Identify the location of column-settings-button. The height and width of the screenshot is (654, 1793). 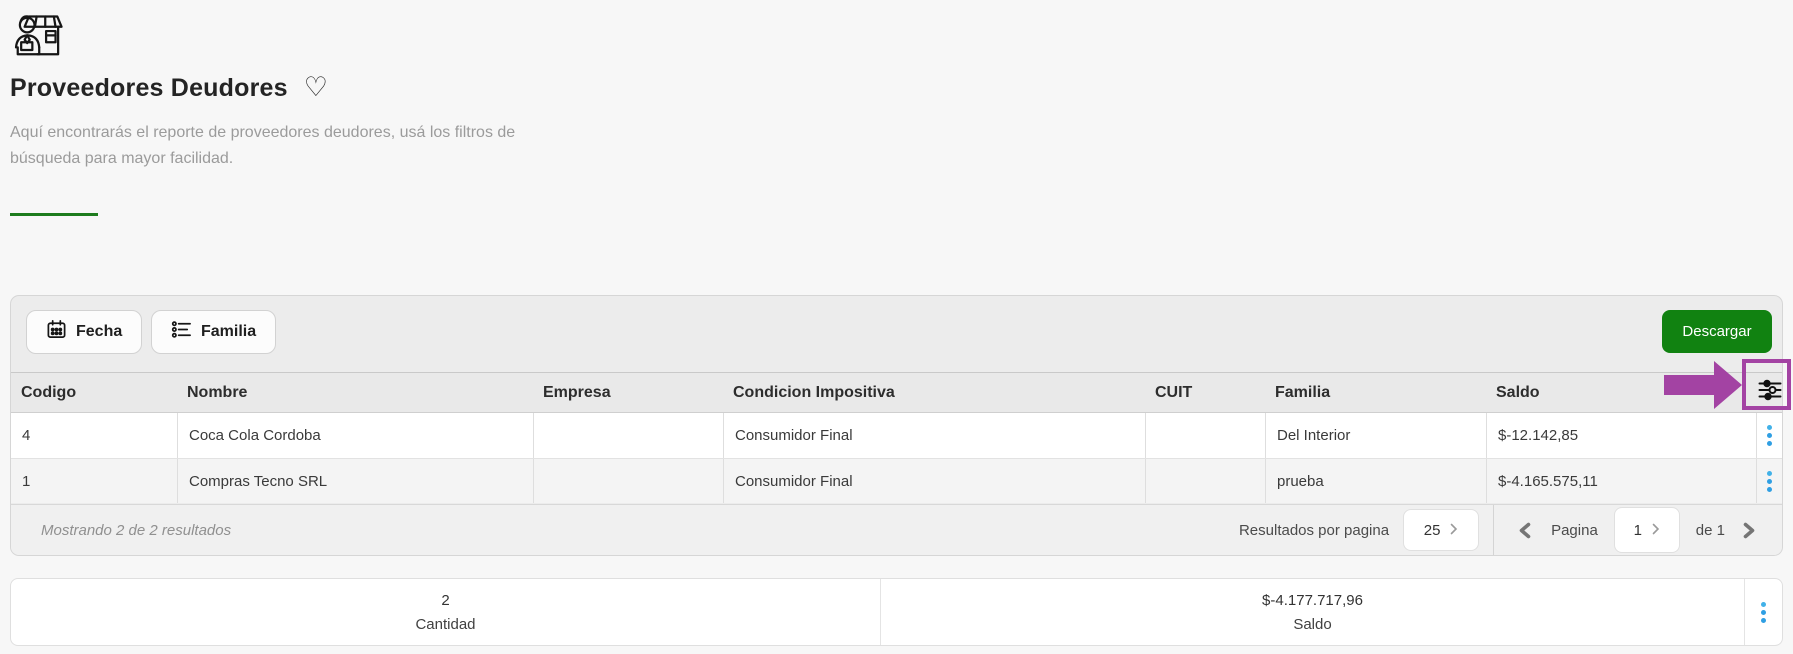
(1770, 392).